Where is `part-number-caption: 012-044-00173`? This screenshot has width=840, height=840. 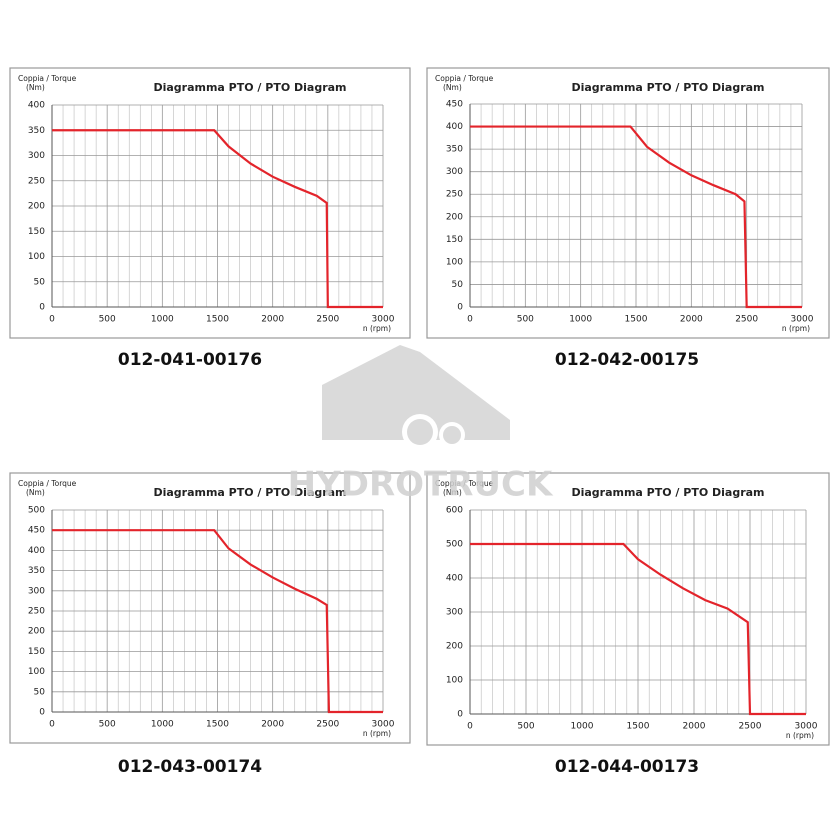 part-number-caption: 012-044-00173 is located at coordinates (627, 767).